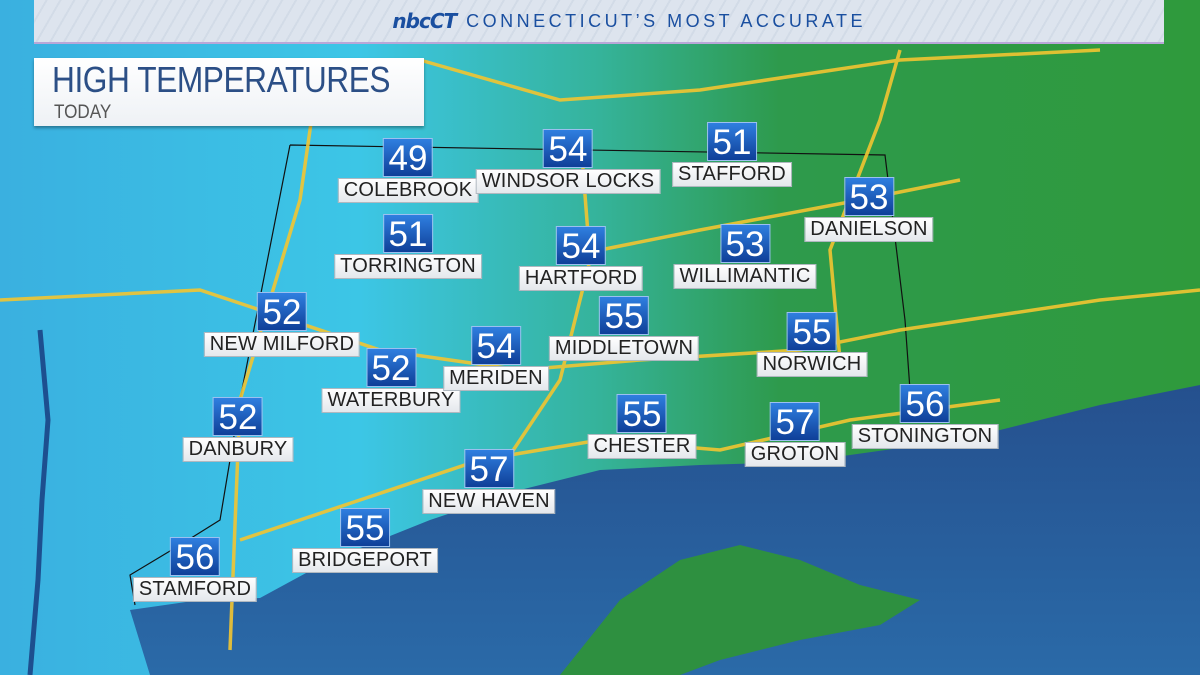  I want to click on city-marker-bridgeport: 55 BRIDGEPORT, so click(365, 540).